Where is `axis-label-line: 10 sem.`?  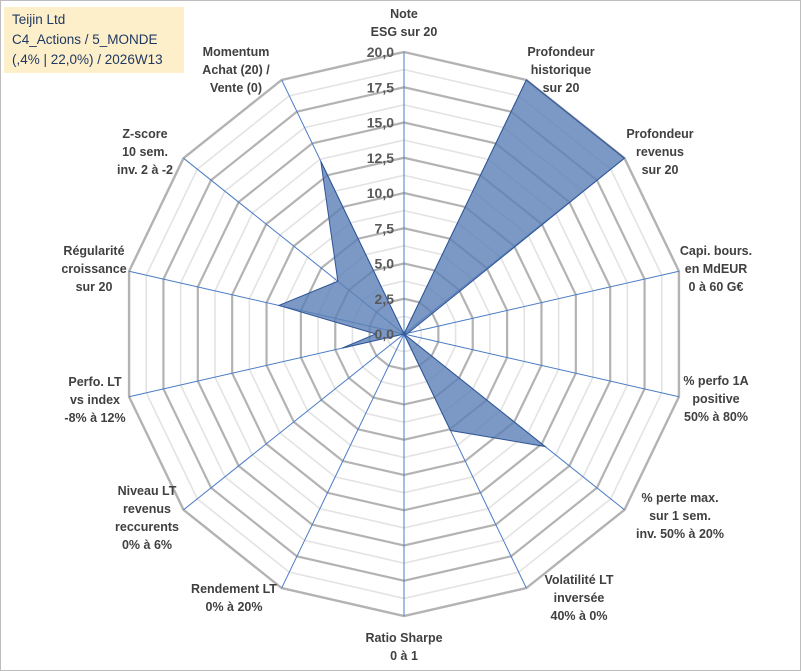 axis-label-line: 10 sem. is located at coordinates (145, 152).